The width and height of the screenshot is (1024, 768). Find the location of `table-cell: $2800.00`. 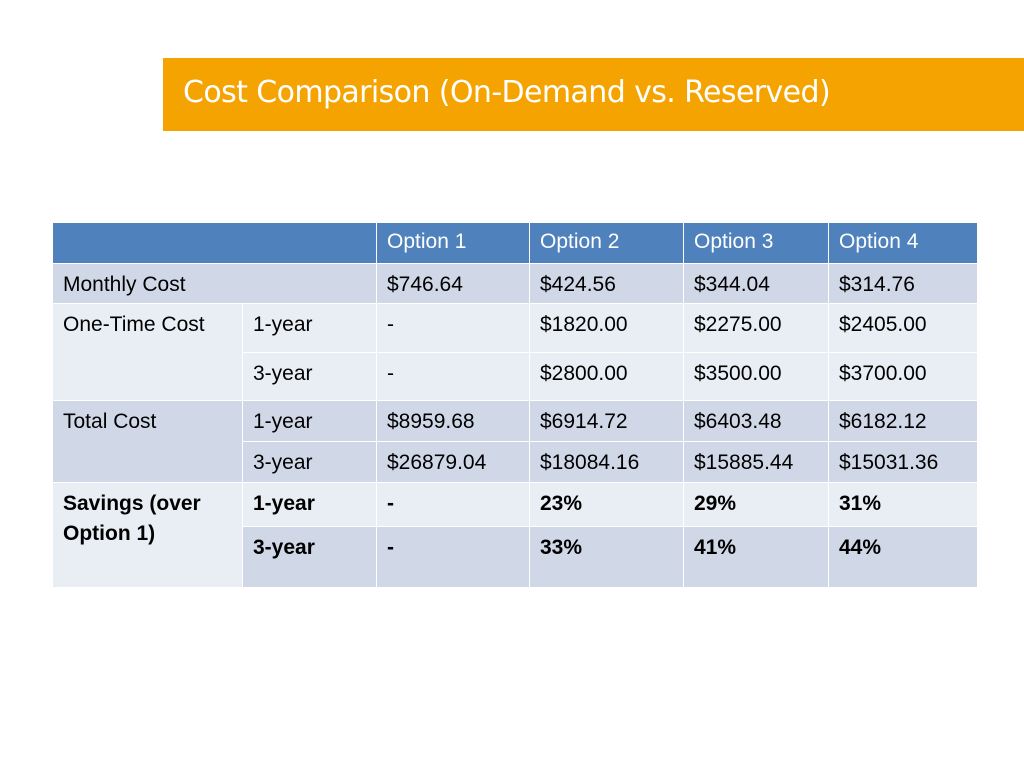

table-cell: $2800.00 is located at coordinates (606, 376).